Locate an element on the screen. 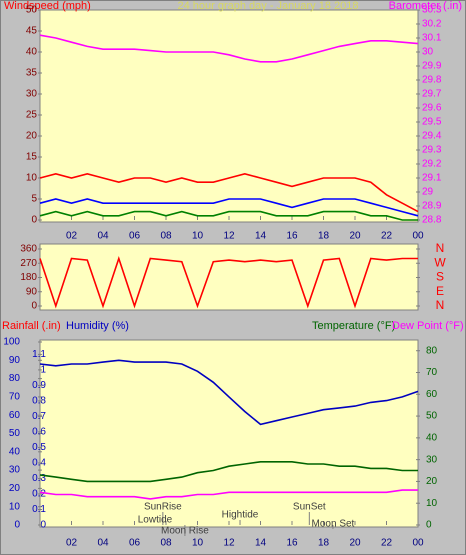  y2-tick-label: 29.2 is located at coordinates (432, 164).